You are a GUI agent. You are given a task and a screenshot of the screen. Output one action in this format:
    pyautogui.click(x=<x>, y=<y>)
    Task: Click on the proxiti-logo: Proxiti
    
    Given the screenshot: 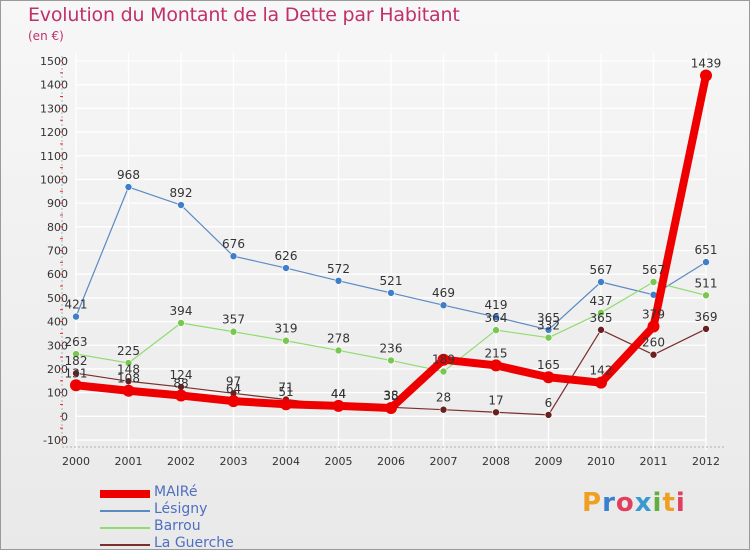 What is the action you would take?
    pyautogui.click(x=634, y=503)
    